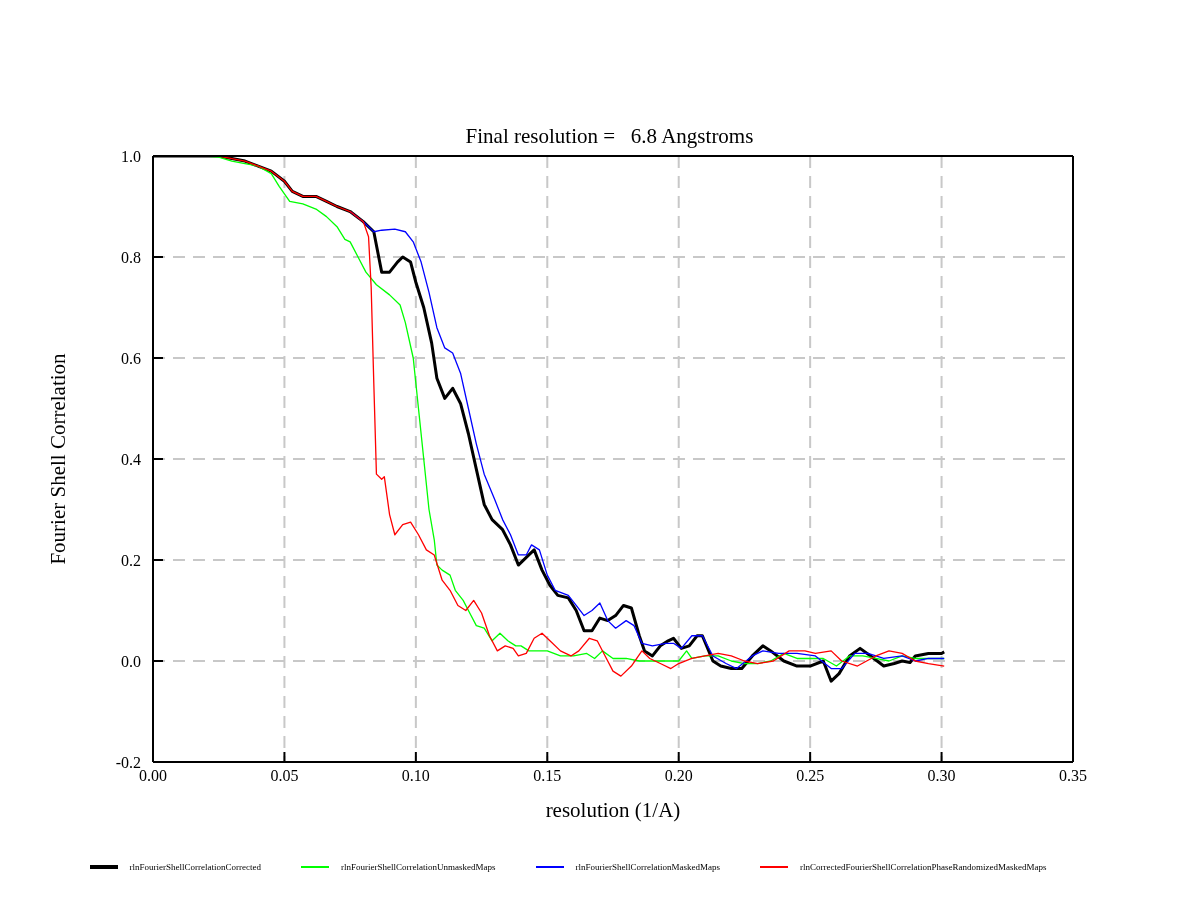 Image resolution: width=1188 pixels, height=915 pixels. Describe the element at coordinates (678, 776) in the screenshot. I see `x-tick-label: 0.20` at that location.